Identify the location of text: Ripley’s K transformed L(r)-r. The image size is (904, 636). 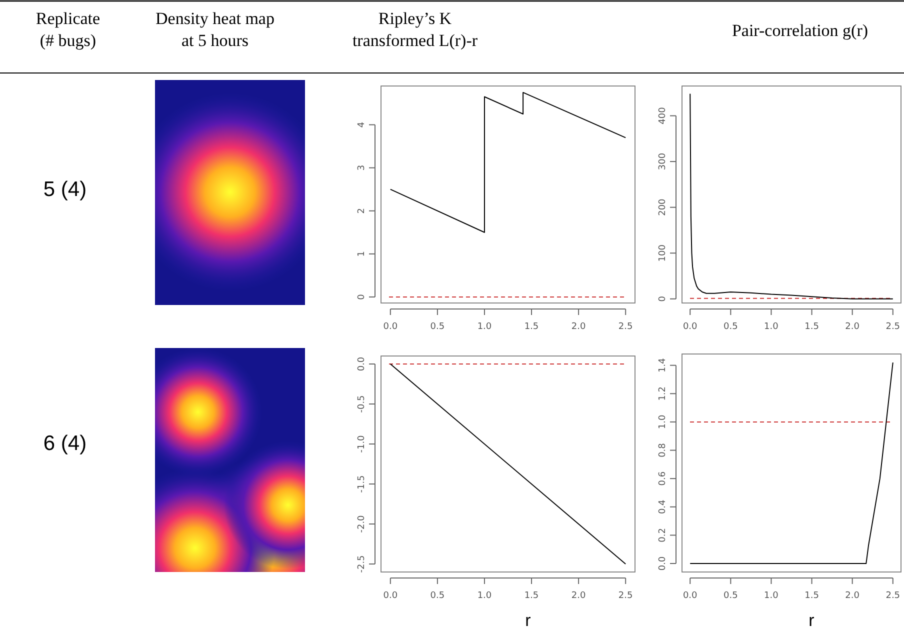
(415, 29).